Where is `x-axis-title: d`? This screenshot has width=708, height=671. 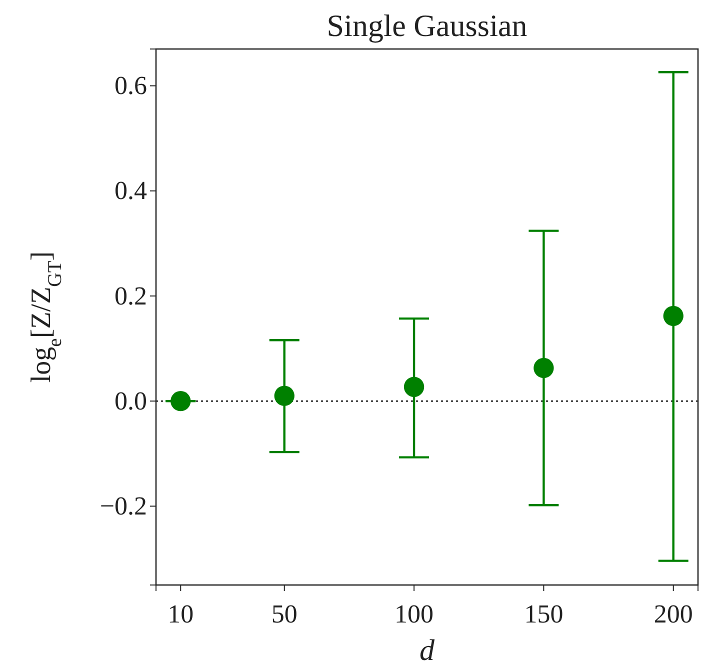 x-axis-title: d is located at coordinates (428, 650).